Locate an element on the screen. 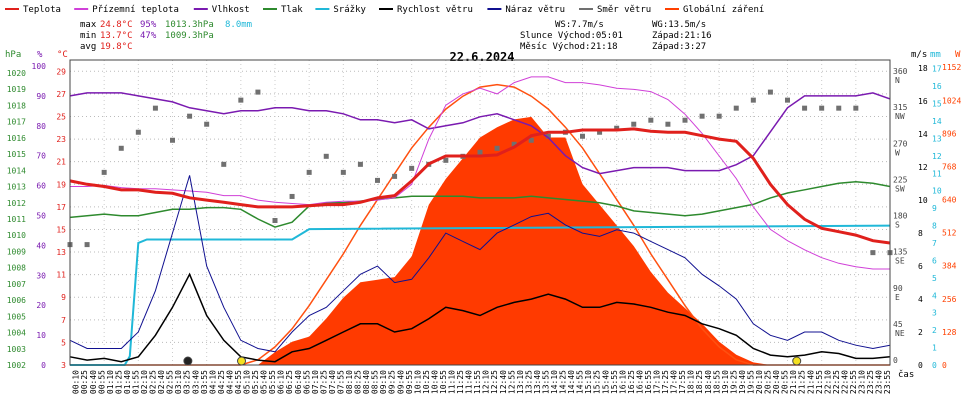  hpa-tick: 1019 is located at coordinates (16, 89).